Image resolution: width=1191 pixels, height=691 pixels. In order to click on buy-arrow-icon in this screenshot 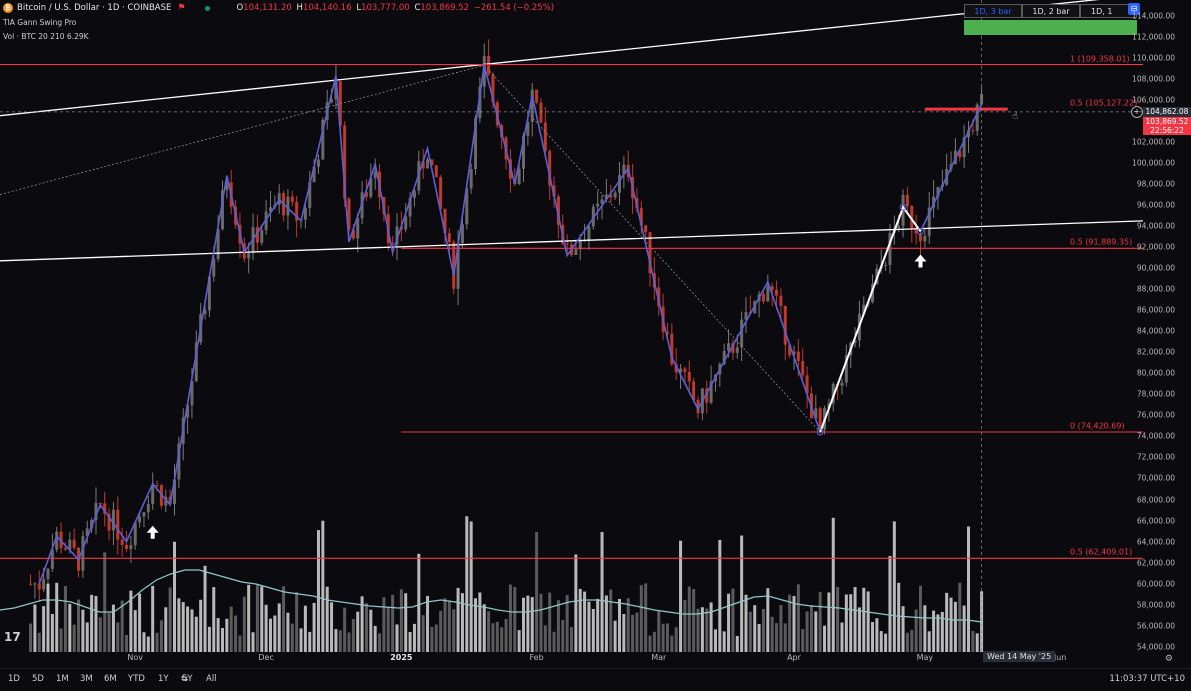, I will do `click(152, 532)`.